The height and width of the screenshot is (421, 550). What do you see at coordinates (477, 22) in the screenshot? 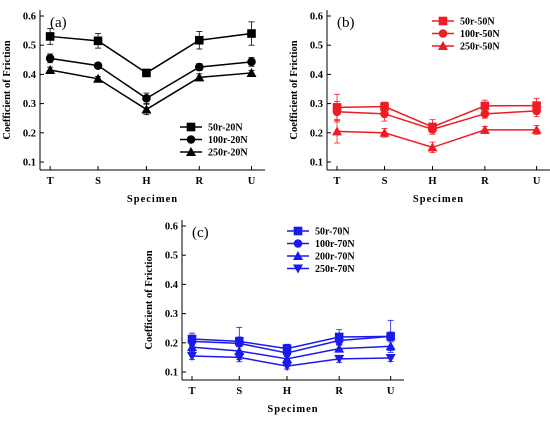
I see `legend-label: 50r-50N` at bounding box center [477, 22].